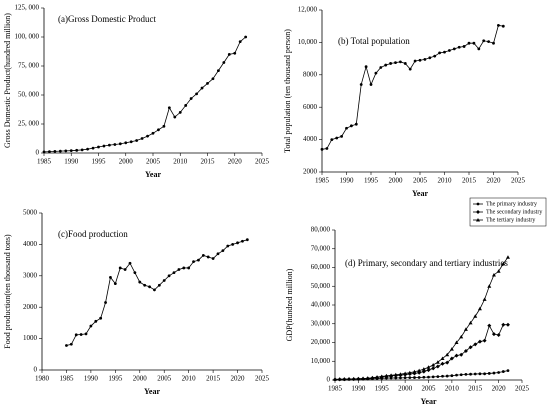  I want to click on x-tick-label: 2005, so click(420, 181).